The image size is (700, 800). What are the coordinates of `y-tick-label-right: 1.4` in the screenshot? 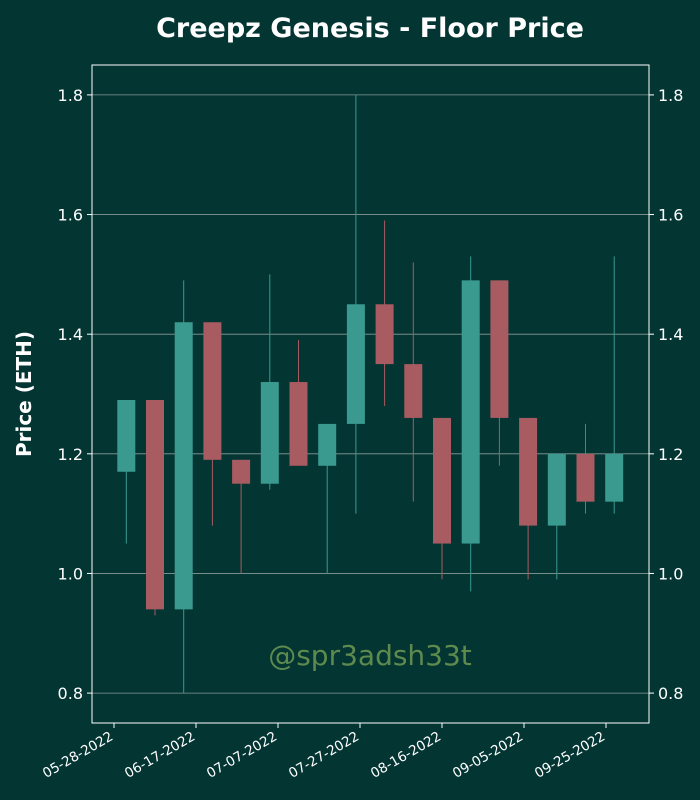 It's located at (670, 334).